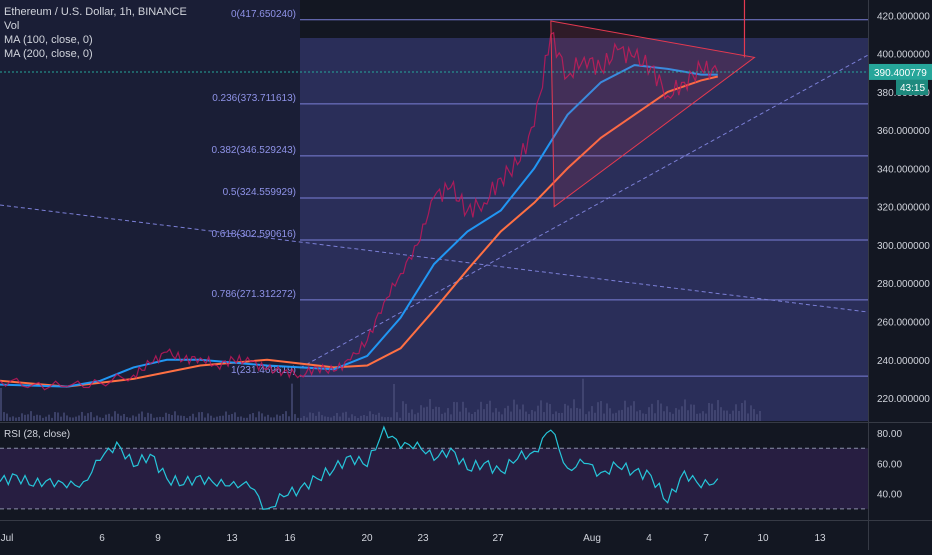  I want to click on x-tick-label: Aug, so click(592, 538).